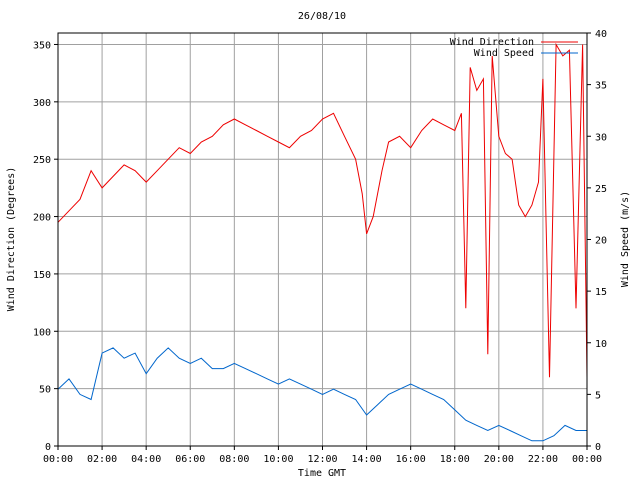  I want to click on y-right-tick-label: 20, so click(601, 241).